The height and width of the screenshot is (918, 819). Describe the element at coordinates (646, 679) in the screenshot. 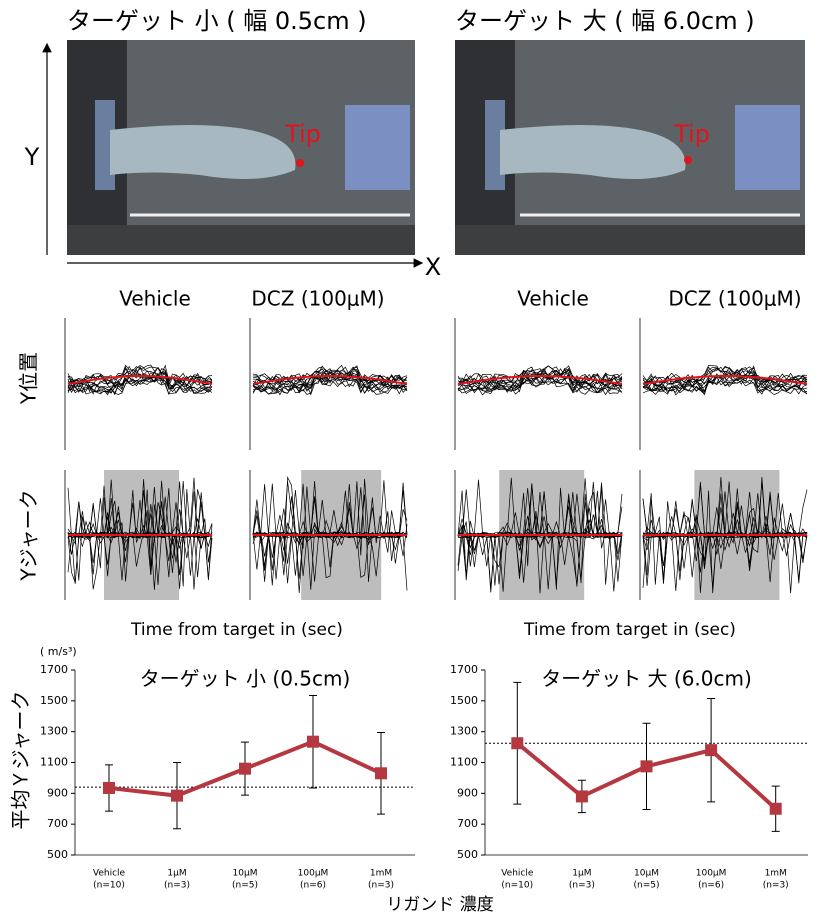

I see `chart-title: ターゲット 大 (6.0cm)` at that location.